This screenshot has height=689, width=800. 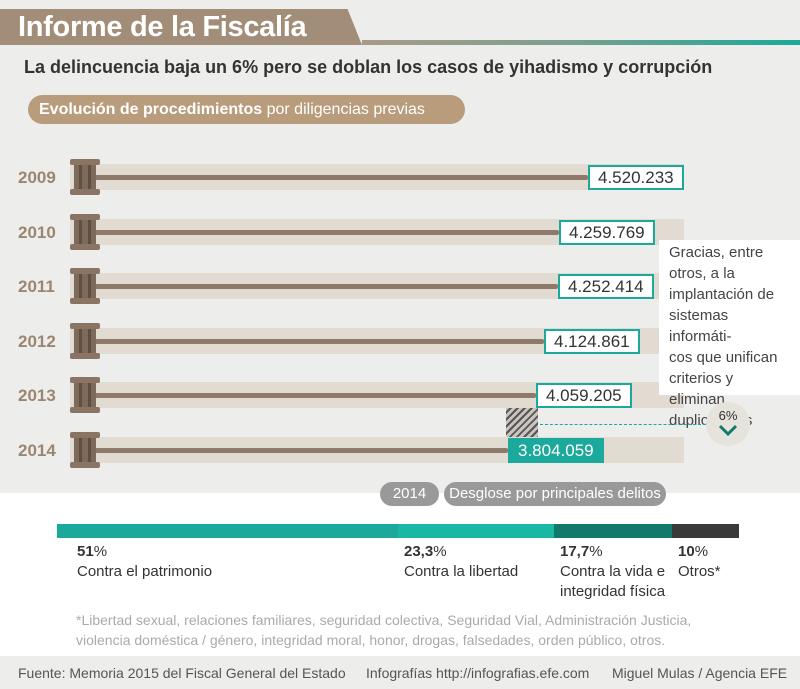 I want to click on year-label: 2014, so click(x=37, y=450).